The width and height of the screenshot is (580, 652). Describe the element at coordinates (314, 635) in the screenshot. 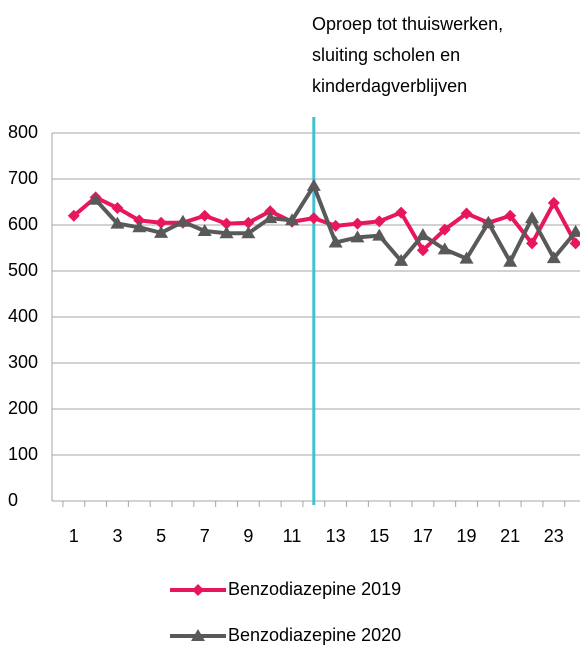

I see `legend-label: Benzodiazepine 2020` at that location.